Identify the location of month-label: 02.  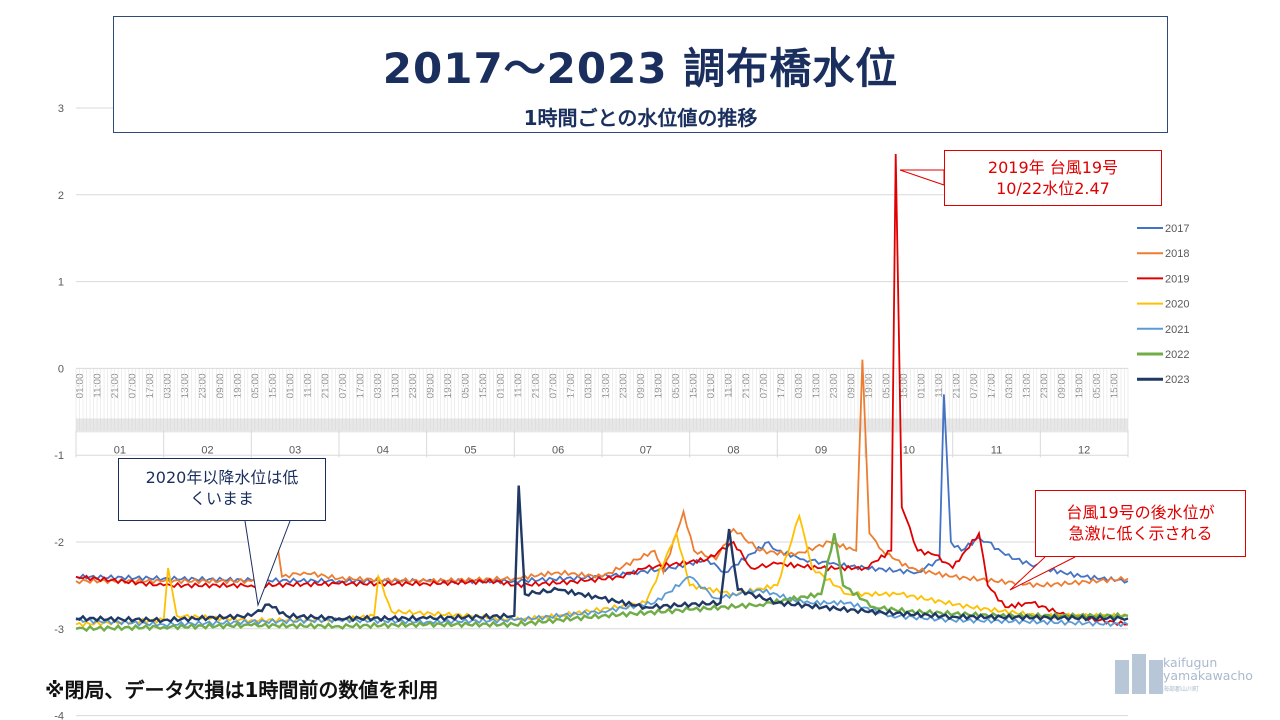
(207, 450).